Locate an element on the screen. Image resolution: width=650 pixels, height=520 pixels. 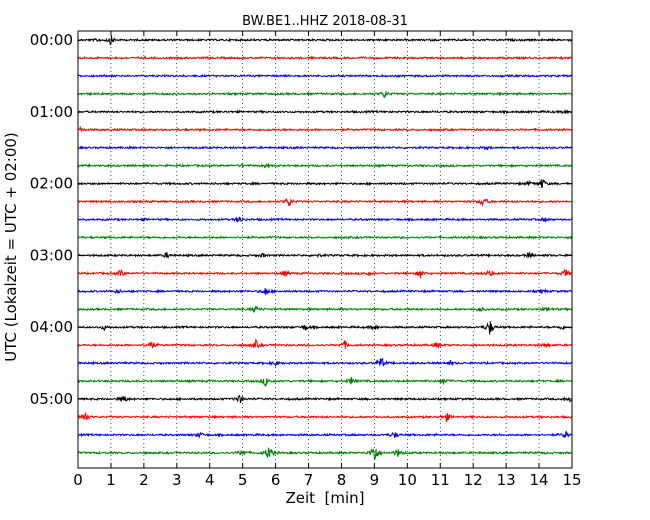
chart-title: BW.BE1..HHZ 2018-08-31 is located at coordinates (325, 21).